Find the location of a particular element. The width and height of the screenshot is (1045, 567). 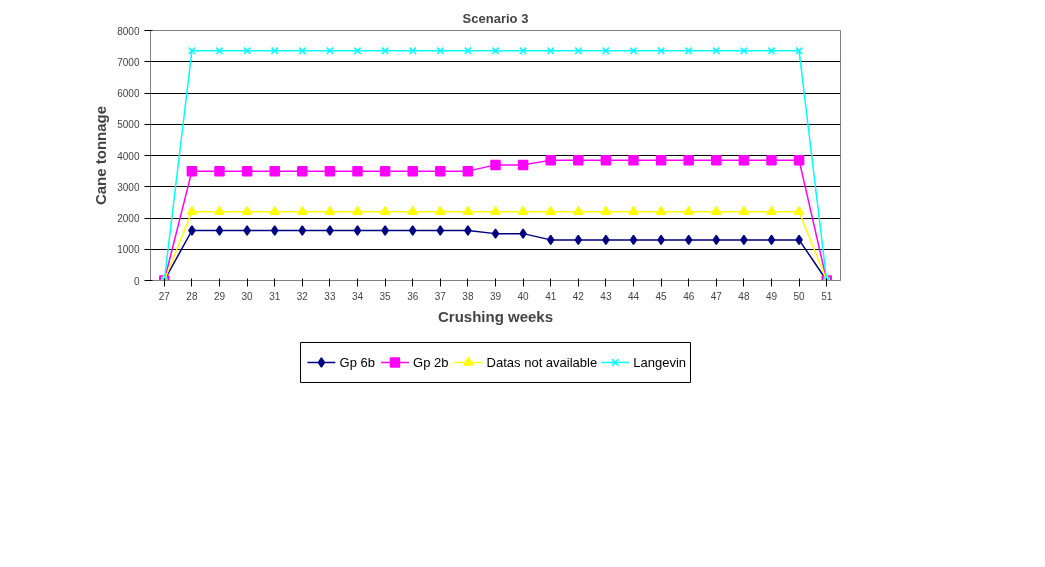

y-tick-label: 6000 is located at coordinates (128, 93).